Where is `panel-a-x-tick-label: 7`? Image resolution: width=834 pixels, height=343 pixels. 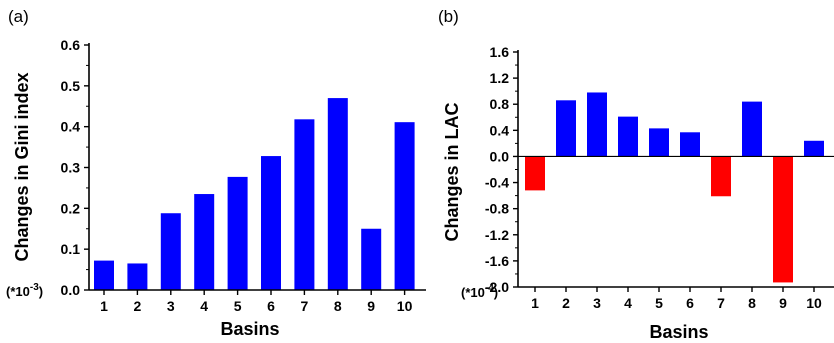 panel-a-x-tick-label: 7 is located at coordinates (305, 306).